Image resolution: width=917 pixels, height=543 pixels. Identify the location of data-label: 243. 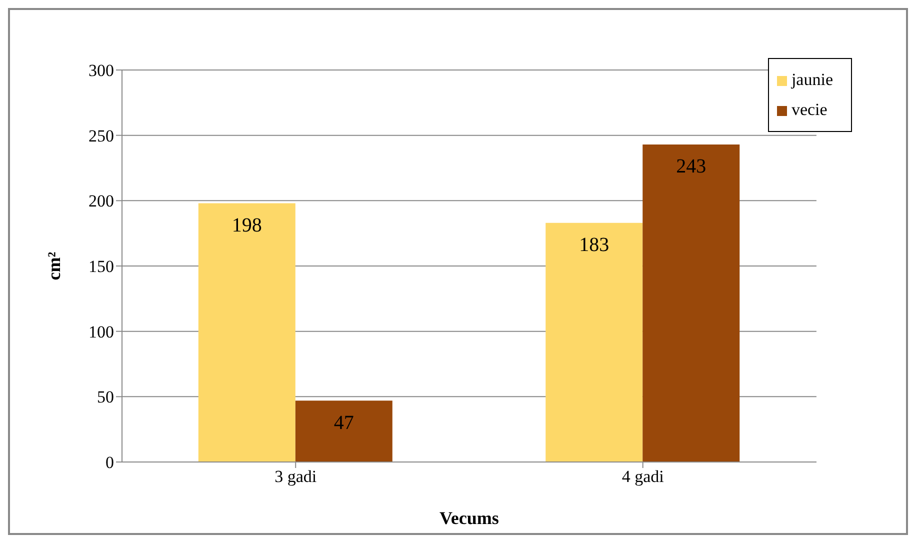
(691, 167).